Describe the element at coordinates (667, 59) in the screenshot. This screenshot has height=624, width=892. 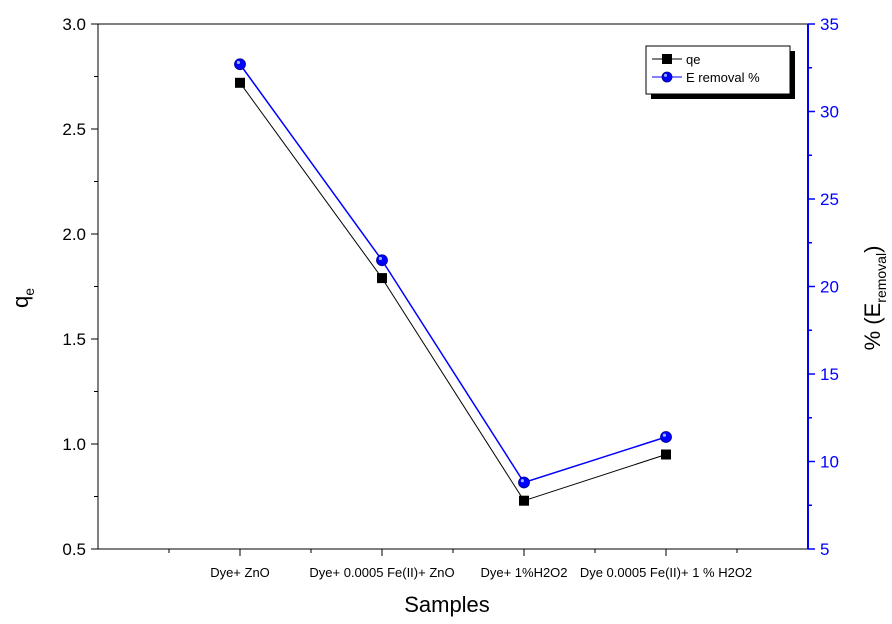
I see `legend-marker-square` at that location.